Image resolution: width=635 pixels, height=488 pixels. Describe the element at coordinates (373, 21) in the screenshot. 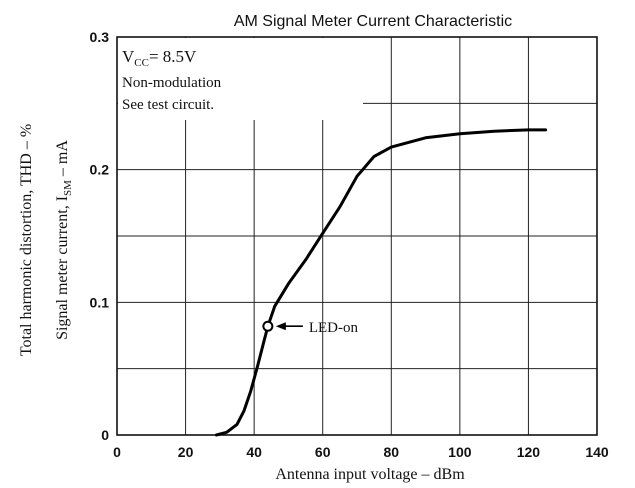

I see `chart-title: AM Signal Meter Current Characteristic` at that location.